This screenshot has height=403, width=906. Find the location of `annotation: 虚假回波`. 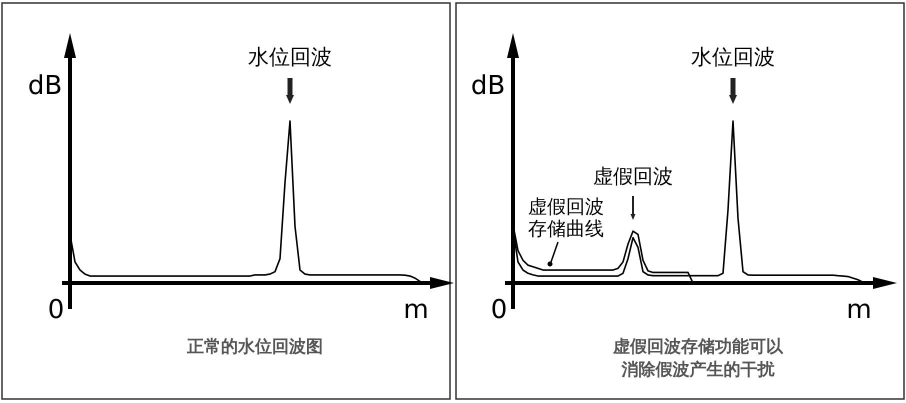

annotation: 虚假回波 is located at coordinates (633, 176).